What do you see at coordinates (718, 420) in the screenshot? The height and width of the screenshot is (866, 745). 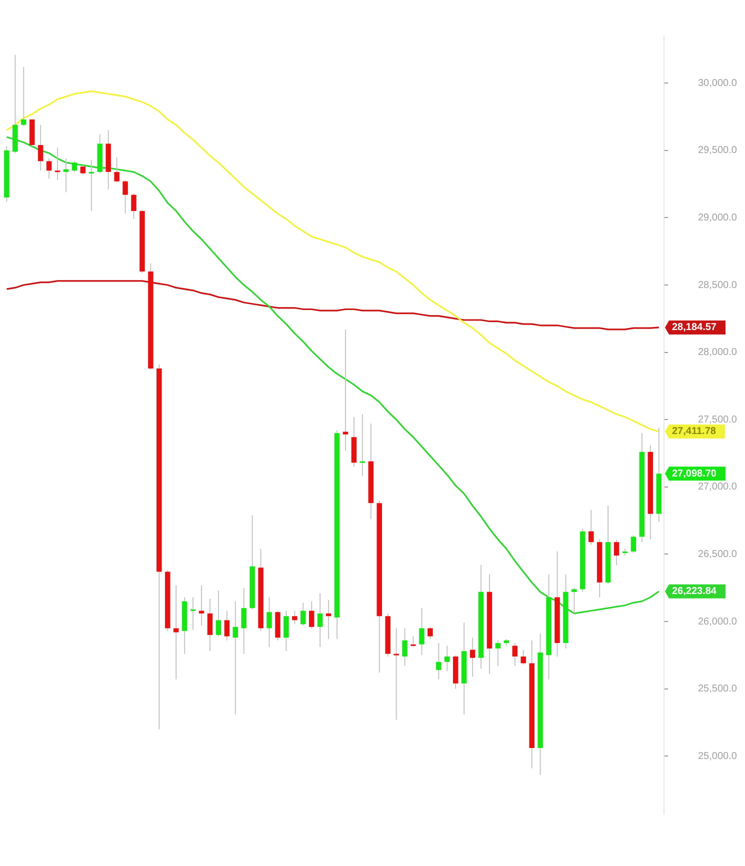 I see `y-tick-label: 27,500.0` at bounding box center [718, 420].